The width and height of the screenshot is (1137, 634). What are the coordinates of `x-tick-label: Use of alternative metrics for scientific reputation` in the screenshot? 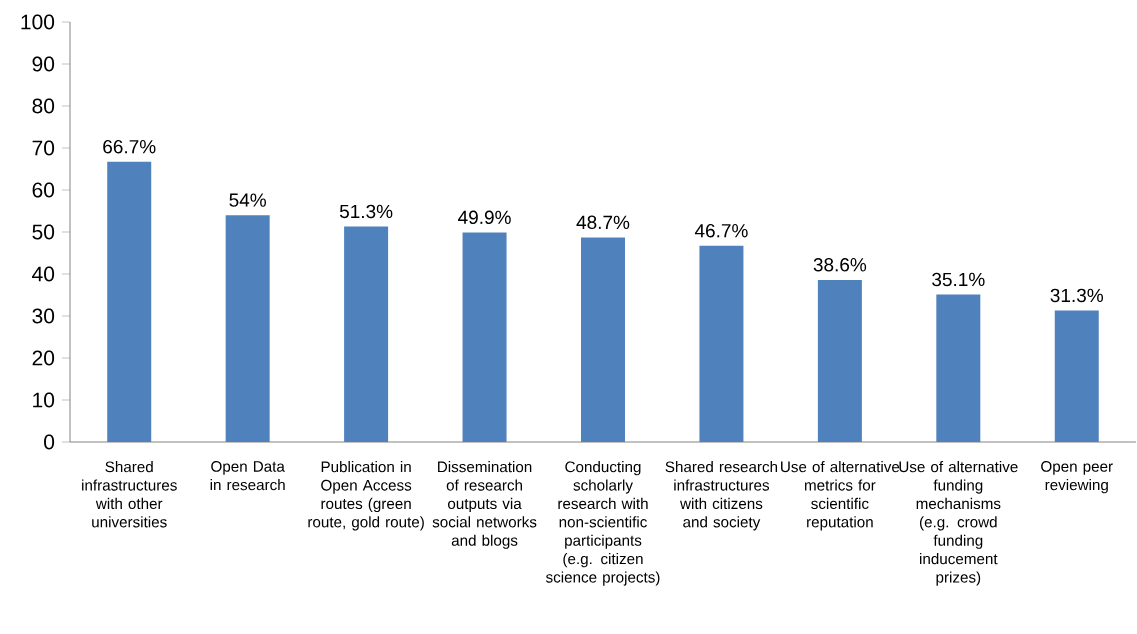 It's located at (840, 496).